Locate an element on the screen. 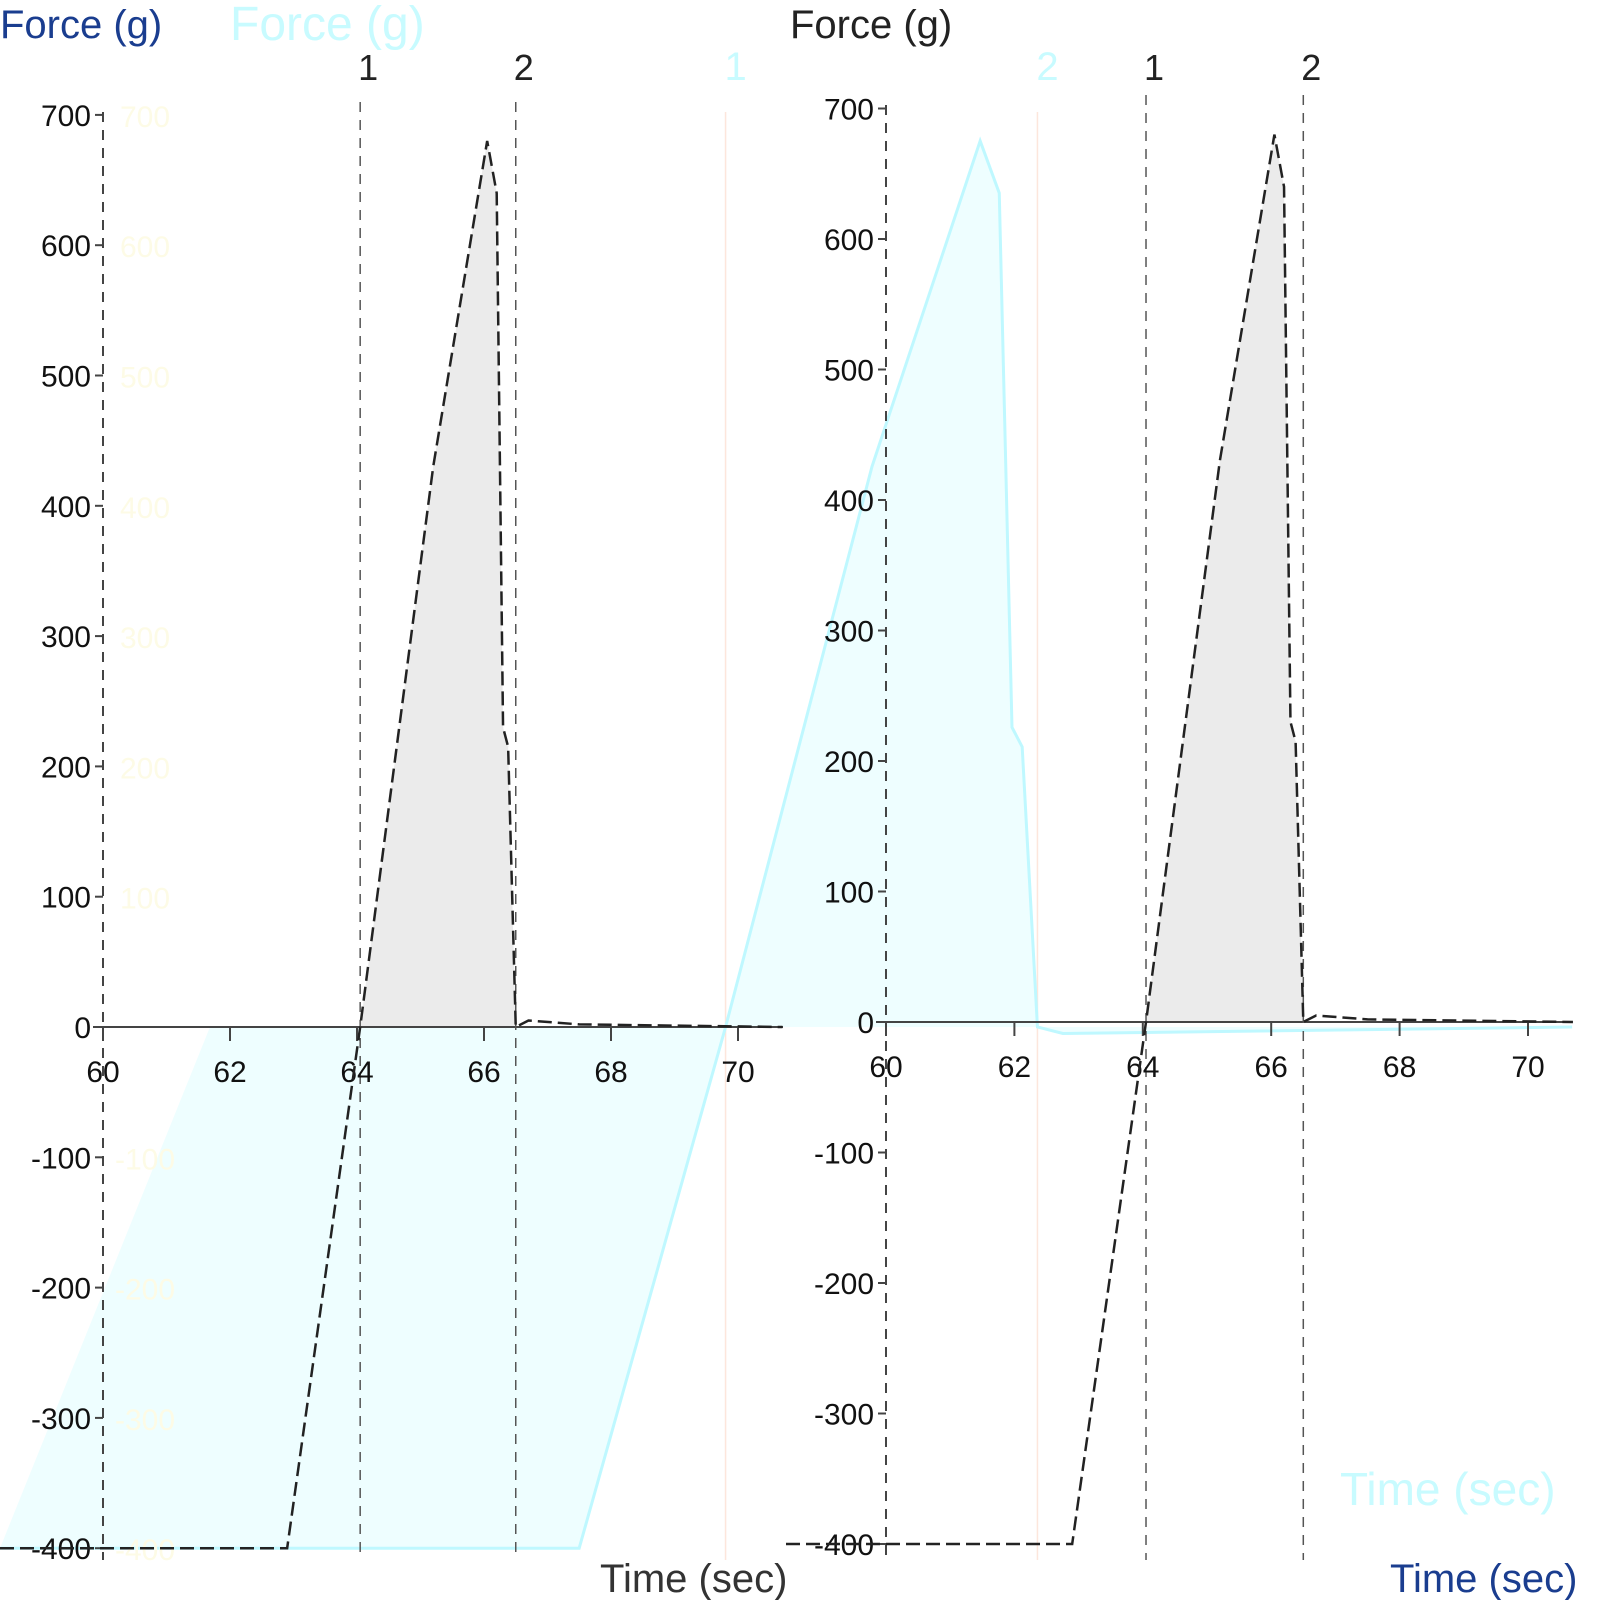 The width and height of the screenshot is (1600, 1600). ylabel-0: Force (g) is located at coordinates (81, 25).